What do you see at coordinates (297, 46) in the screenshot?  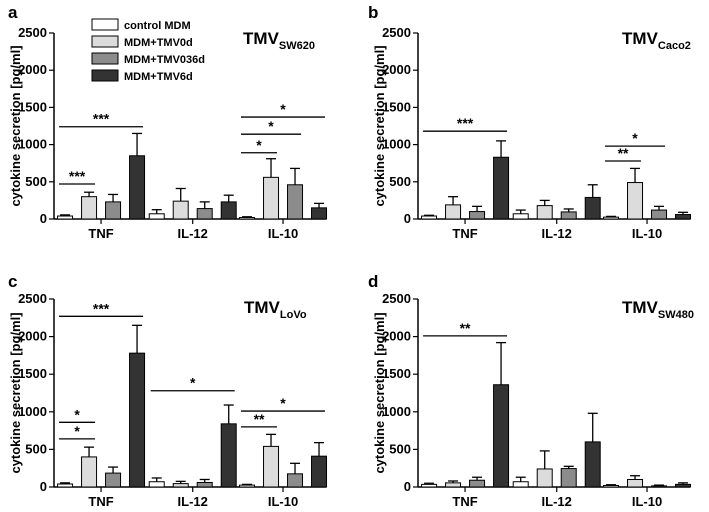 I see `title-subscript: SW620` at bounding box center [297, 46].